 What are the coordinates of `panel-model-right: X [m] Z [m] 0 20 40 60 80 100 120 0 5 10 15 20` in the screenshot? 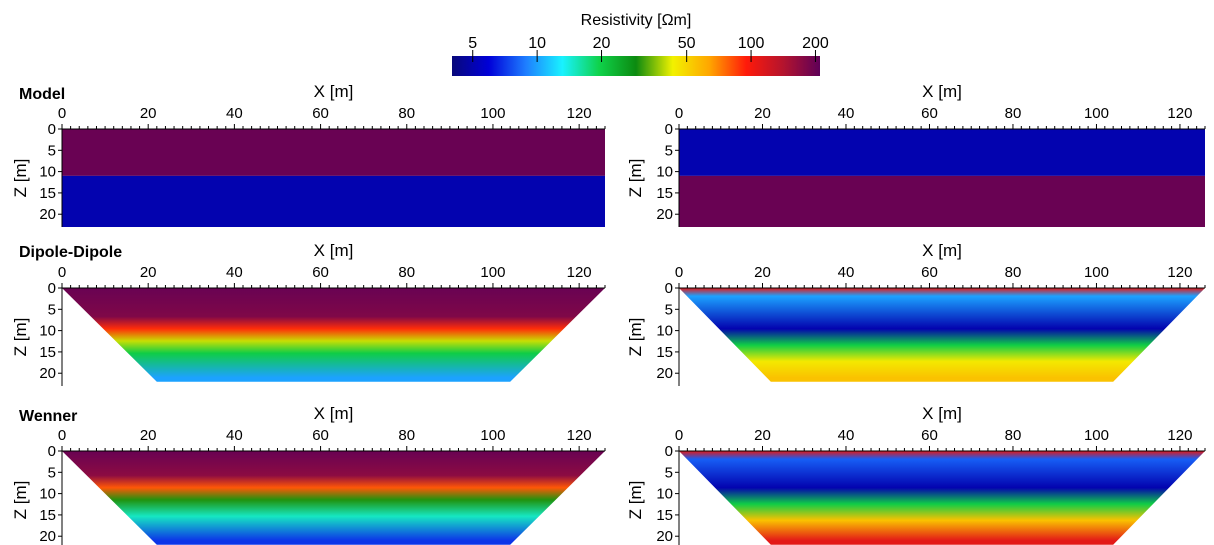 It's located at (916, 154).